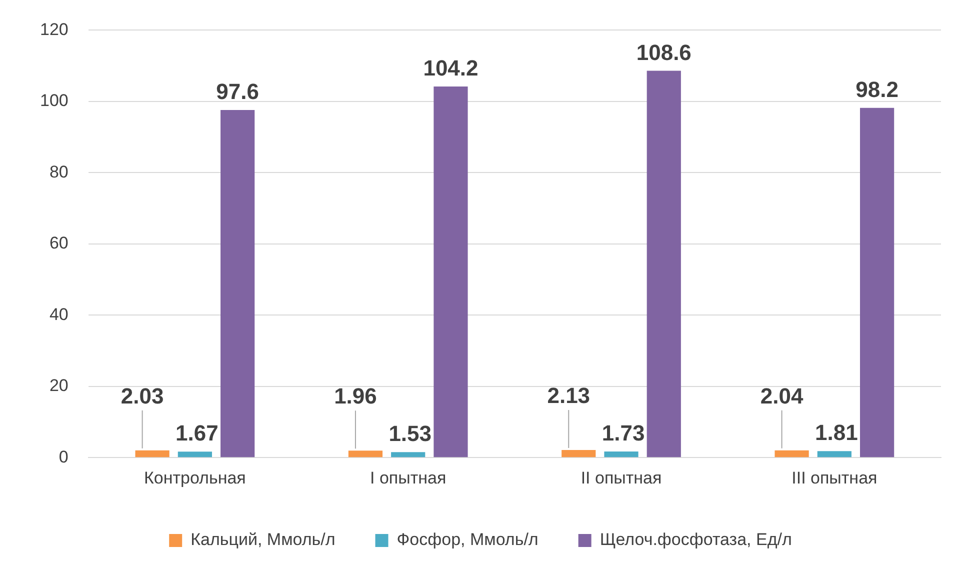  What do you see at coordinates (237, 91) in the screenshot?
I see `data-label: 97.6` at bounding box center [237, 91].